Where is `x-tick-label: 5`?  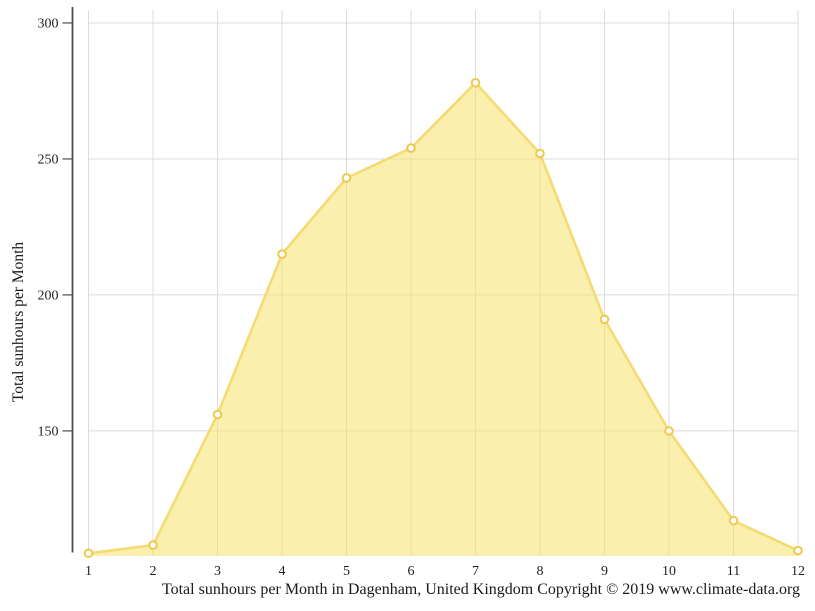
x-tick-label: 5 is located at coordinates (346, 571).